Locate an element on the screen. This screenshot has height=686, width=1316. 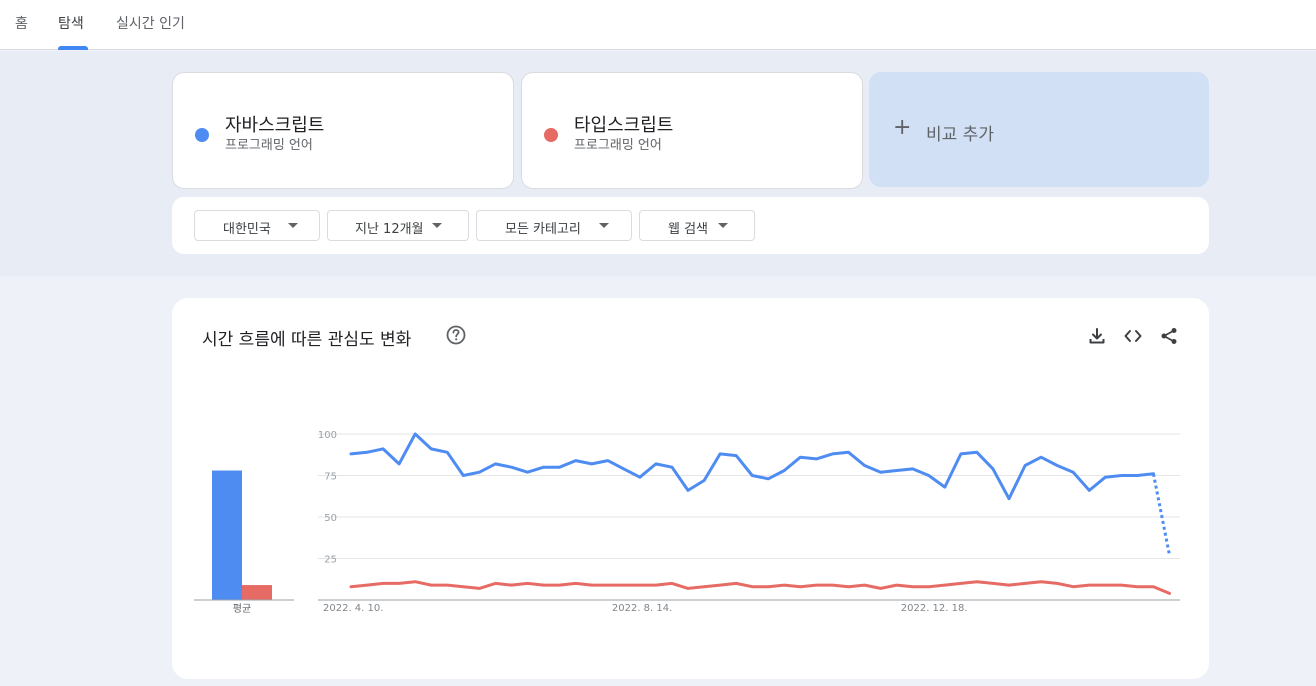
download-icon is located at coordinates (1097, 336).